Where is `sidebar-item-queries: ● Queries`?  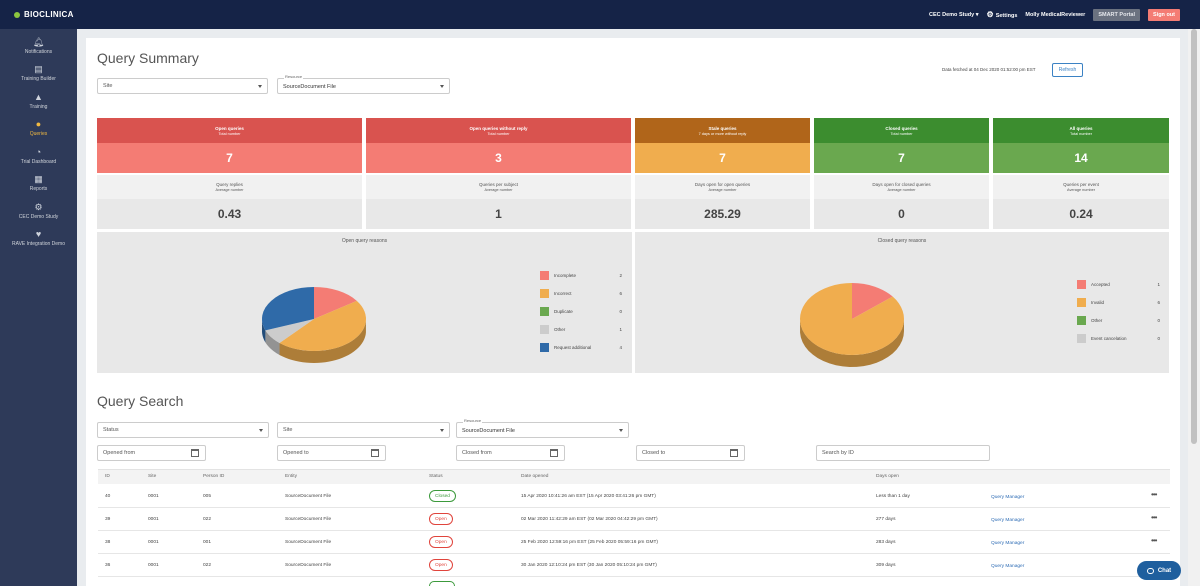 sidebar-item-queries: ● Queries is located at coordinates (38, 126).